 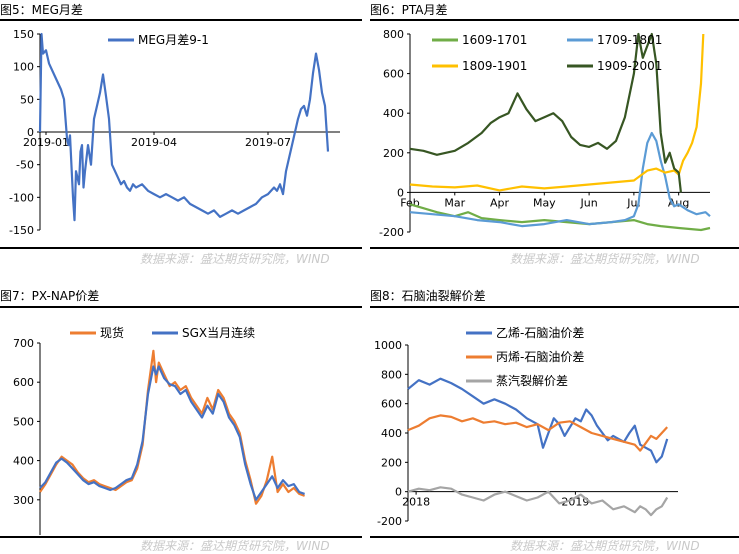 I want to click on x-tick-label: 2019-04, so click(x=154, y=142).